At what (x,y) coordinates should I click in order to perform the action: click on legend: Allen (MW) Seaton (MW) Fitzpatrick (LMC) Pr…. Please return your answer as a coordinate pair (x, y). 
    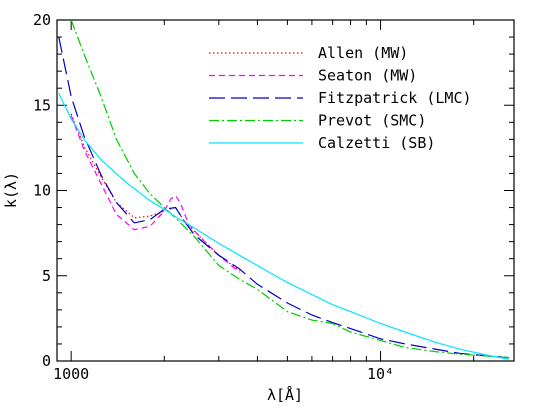
    Looking at the image, I should click on (340, 98).